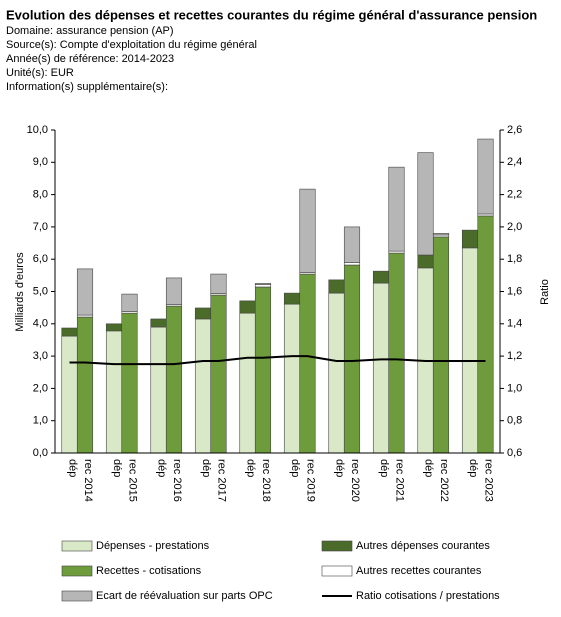  What do you see at coordinates (514, 227) in the screenshot?
I see `y2-tick-label: 2,0` at bounding box center [514, 227].